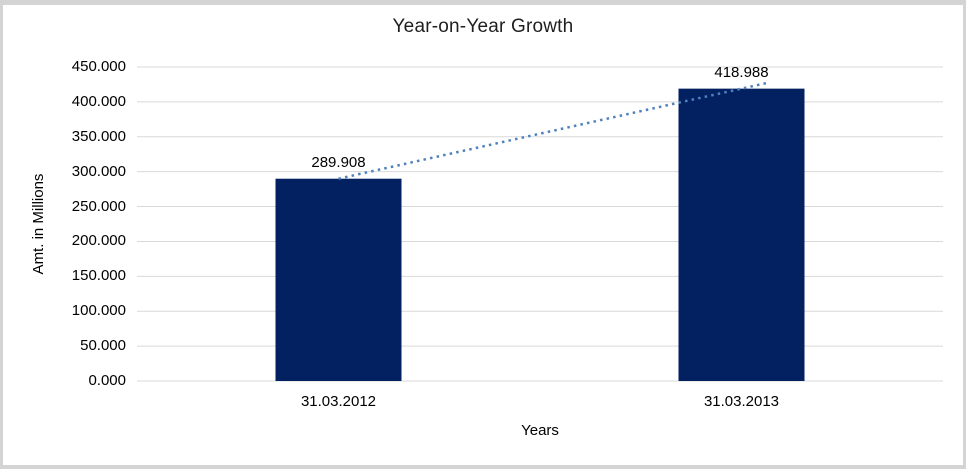 The image size is (966, 469). Describe the element at coordinates (98, 241) in the screenshot. I see `y-tick-label: 200.000` at that location.